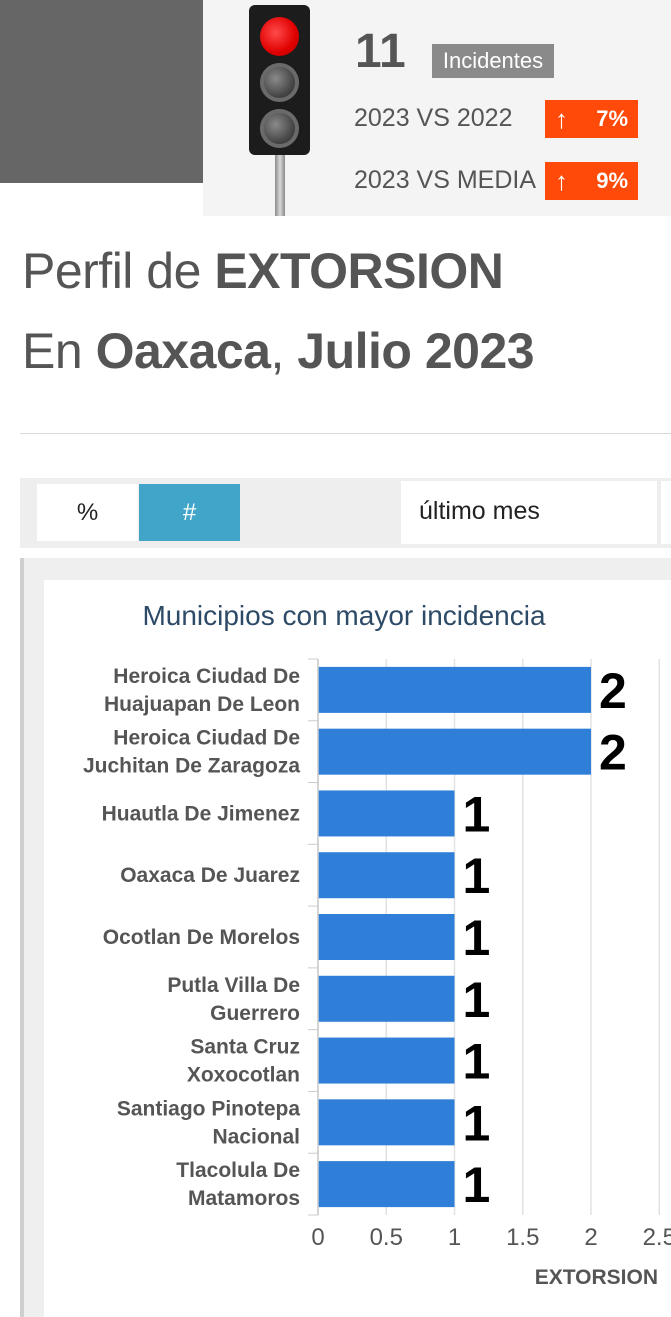 Image resolution: width=671 pixels, height=1317 pixels. I want to click on page-title-line1: Perfil de EXTORSION, so click(263, 271).